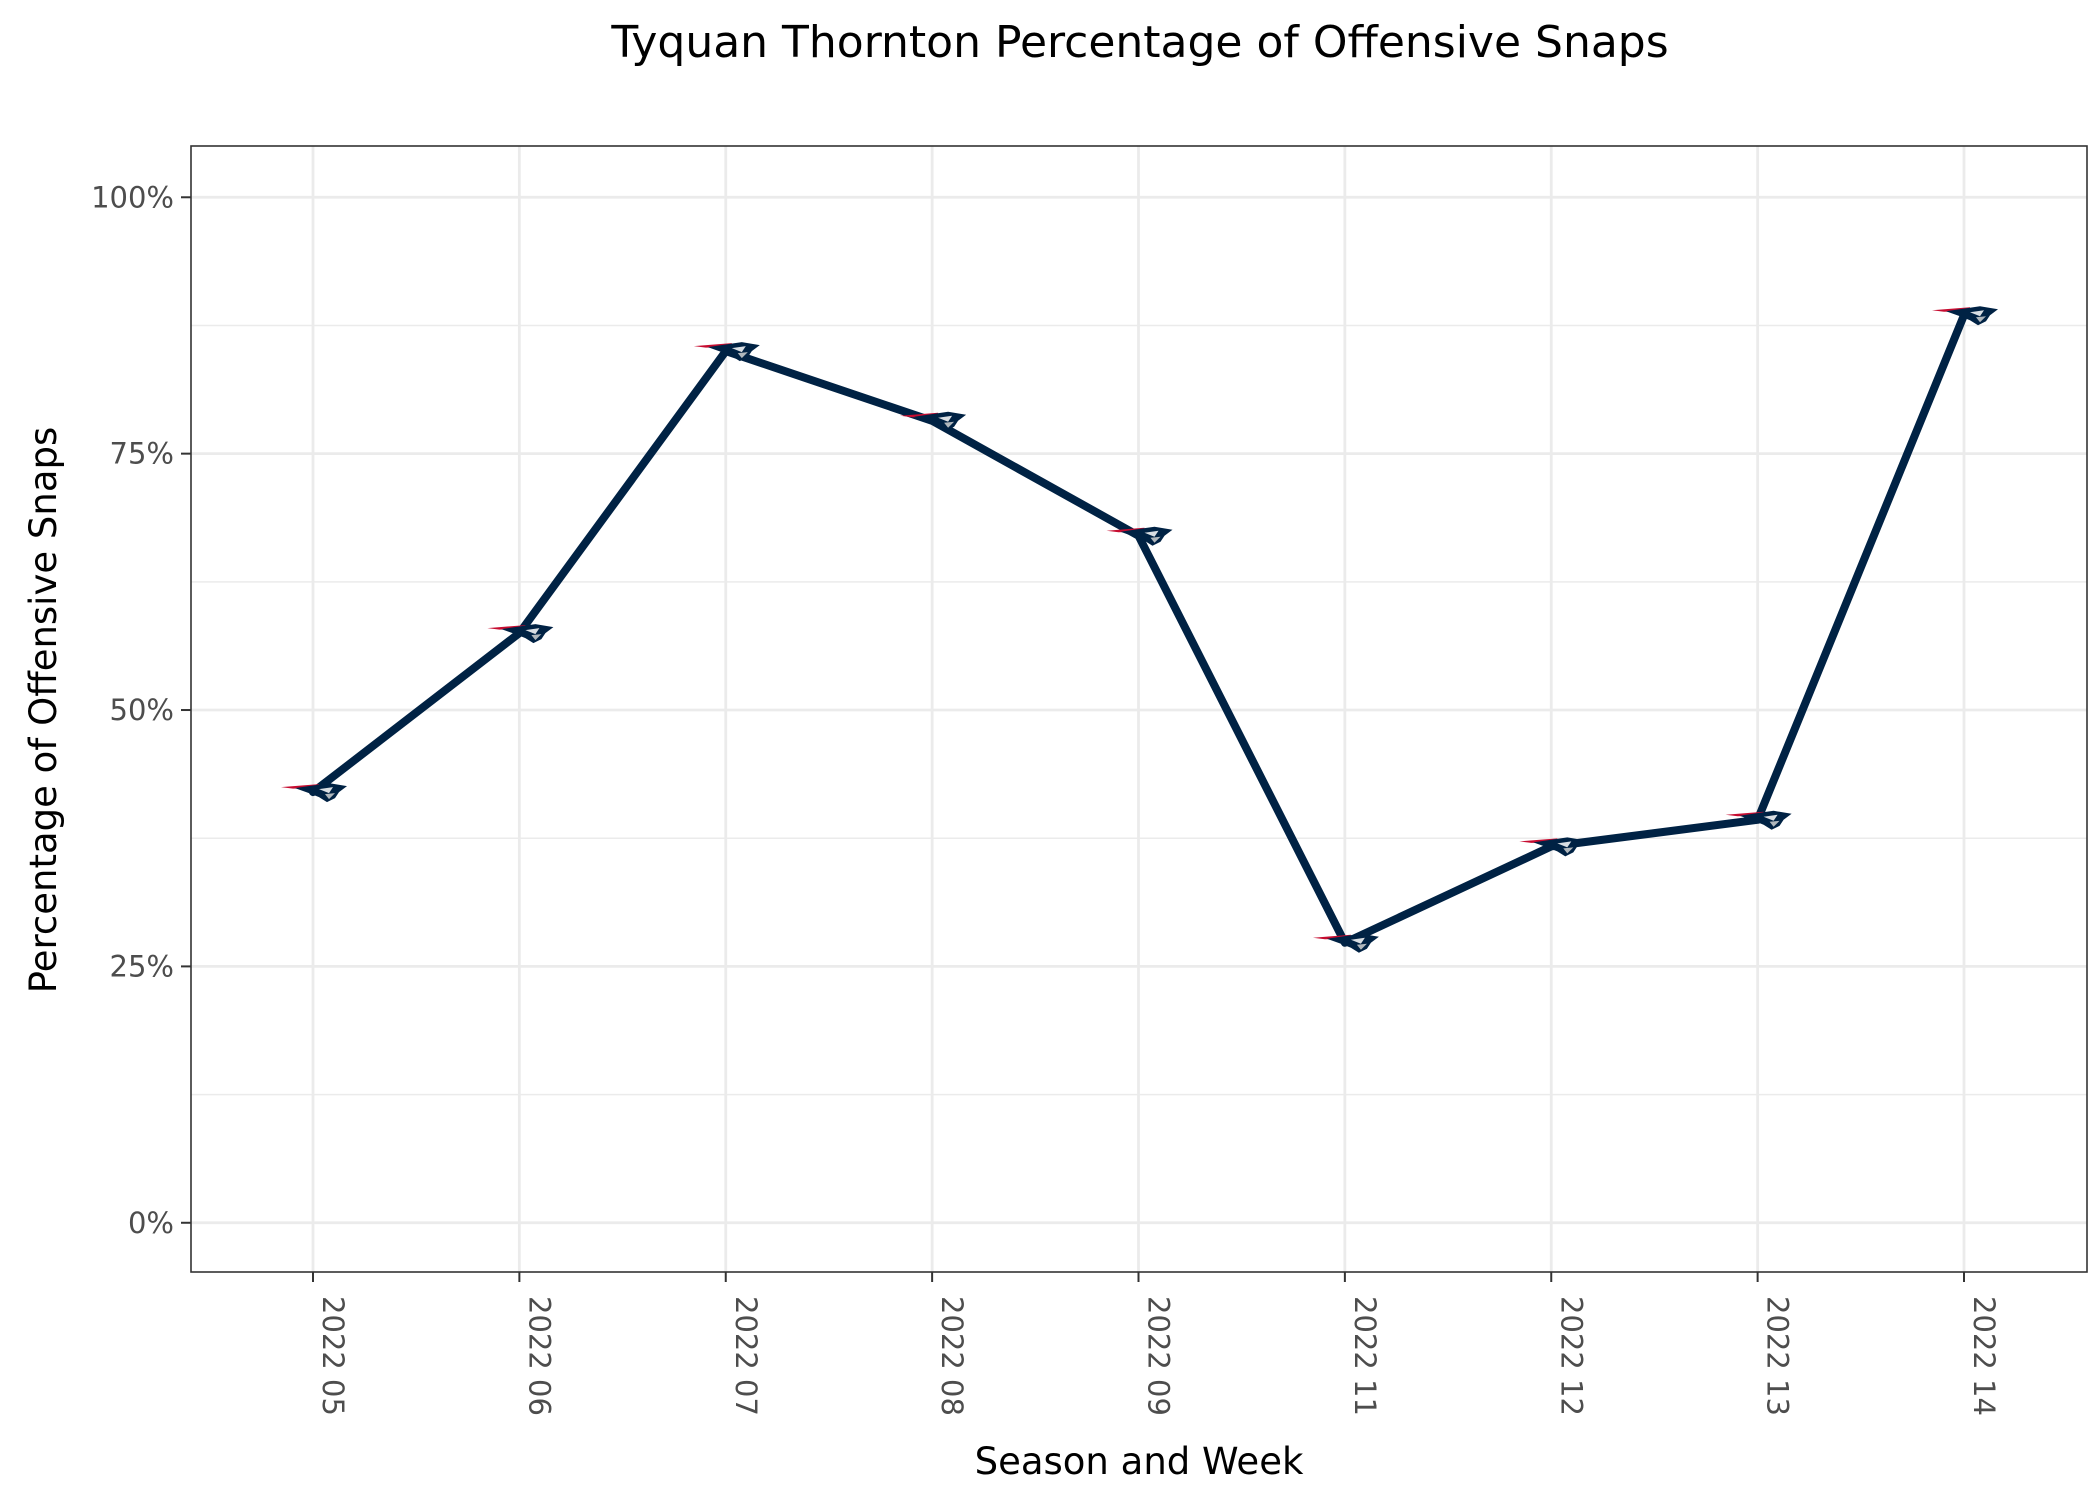  Describe the element at coordinates (539, 1356) in the screenshot. I see `x-tick-label: 2022 06` at that location.